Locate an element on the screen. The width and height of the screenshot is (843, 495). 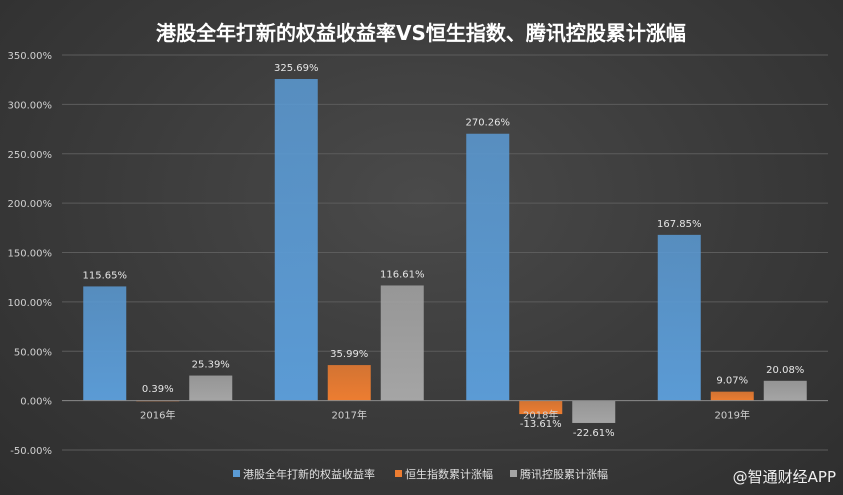
y-tick-label: 100.00% is located at coordinates (30, 303).